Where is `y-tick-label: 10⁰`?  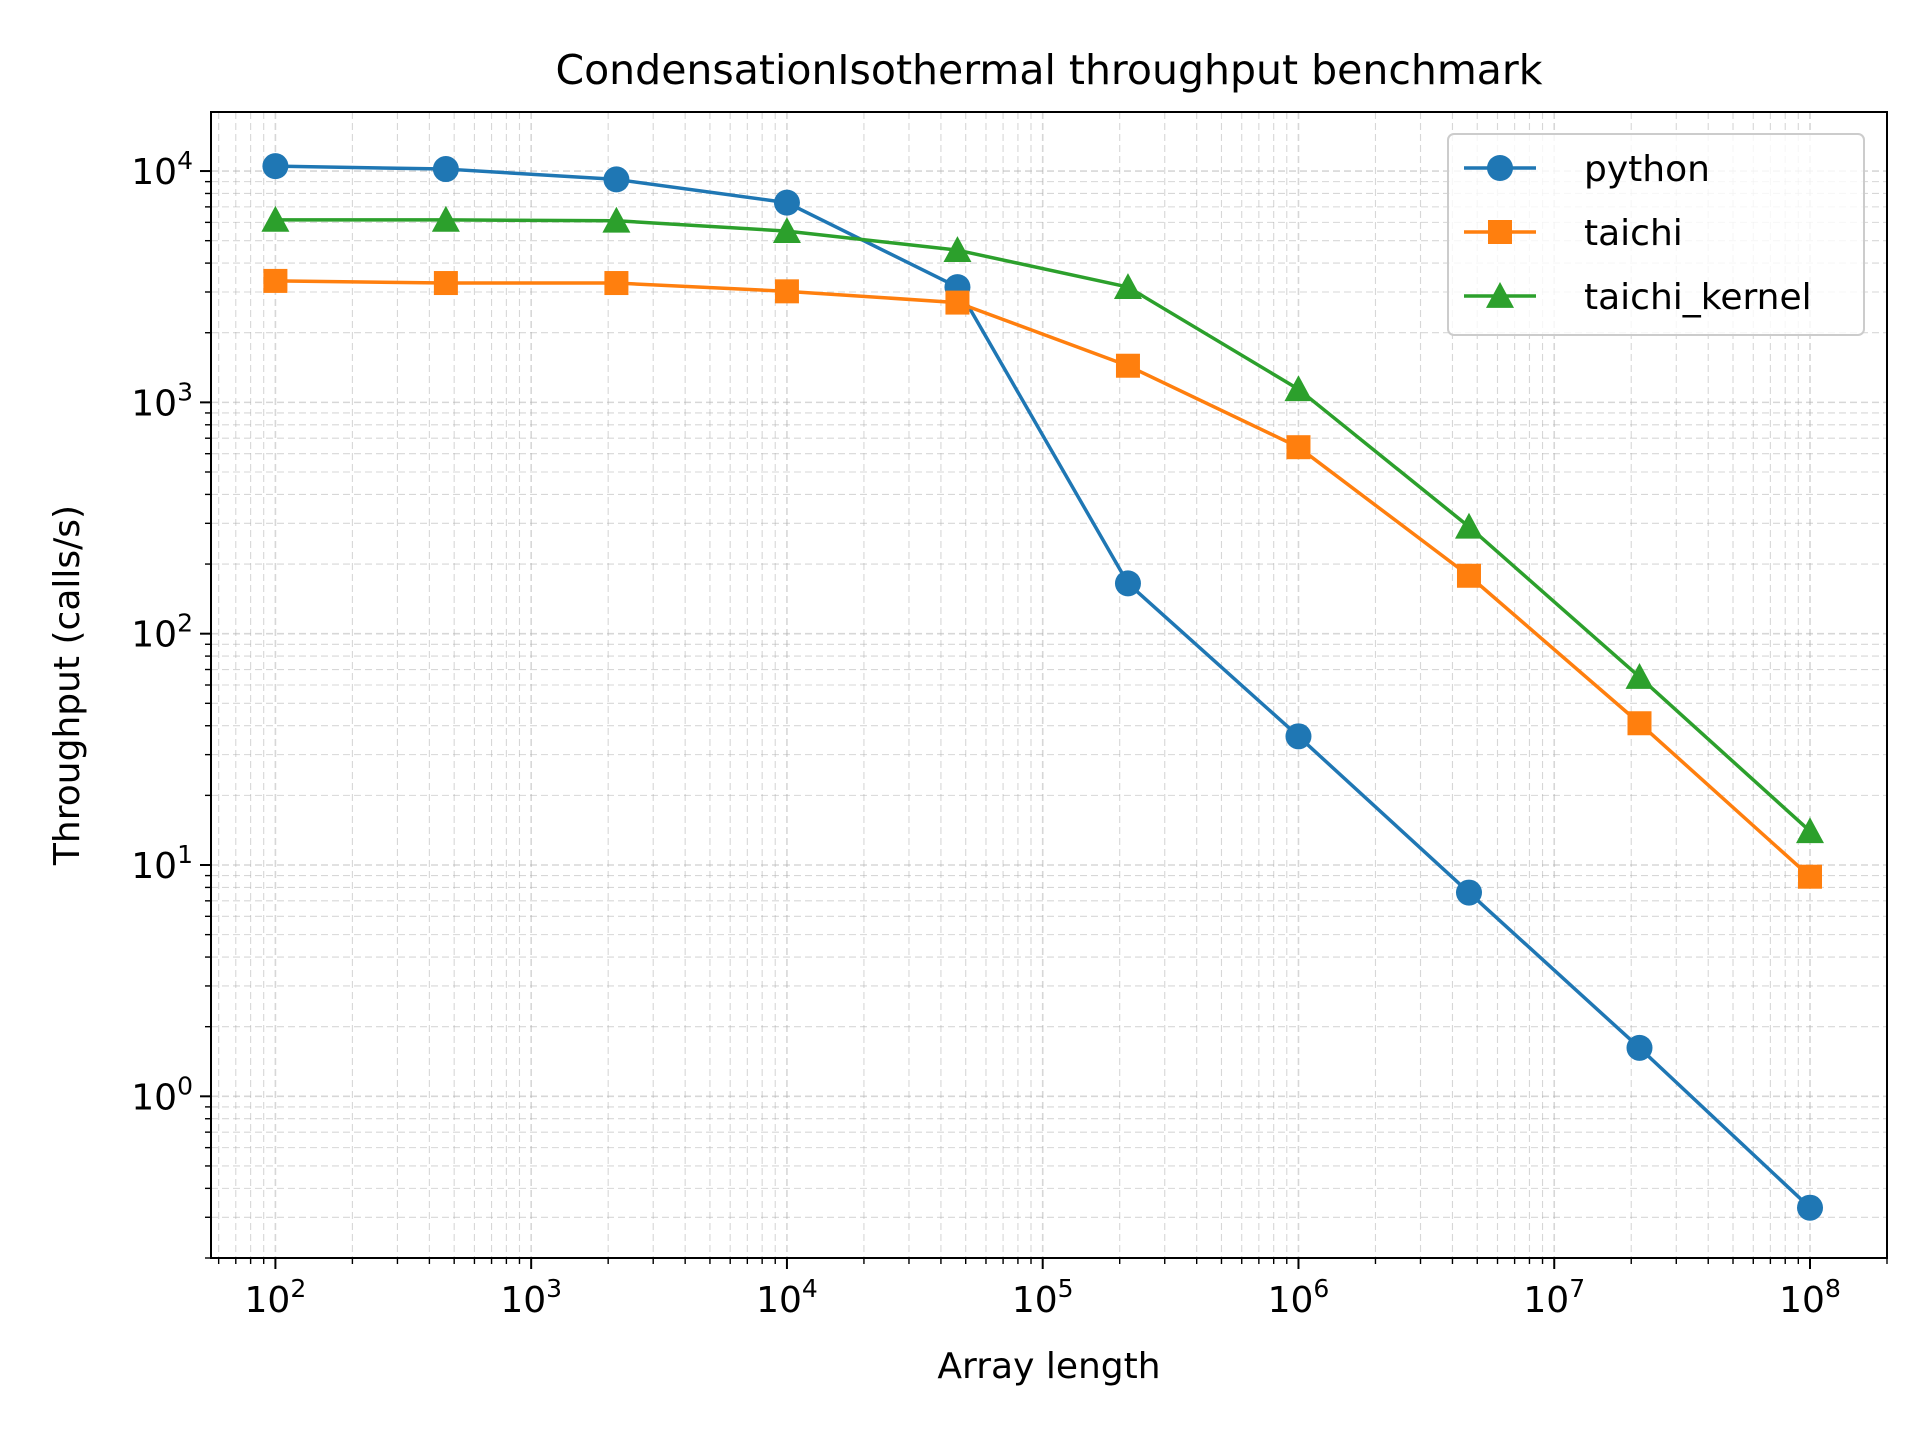
y-tick-label: 10⁰ is located at coordinates (162, 1094).